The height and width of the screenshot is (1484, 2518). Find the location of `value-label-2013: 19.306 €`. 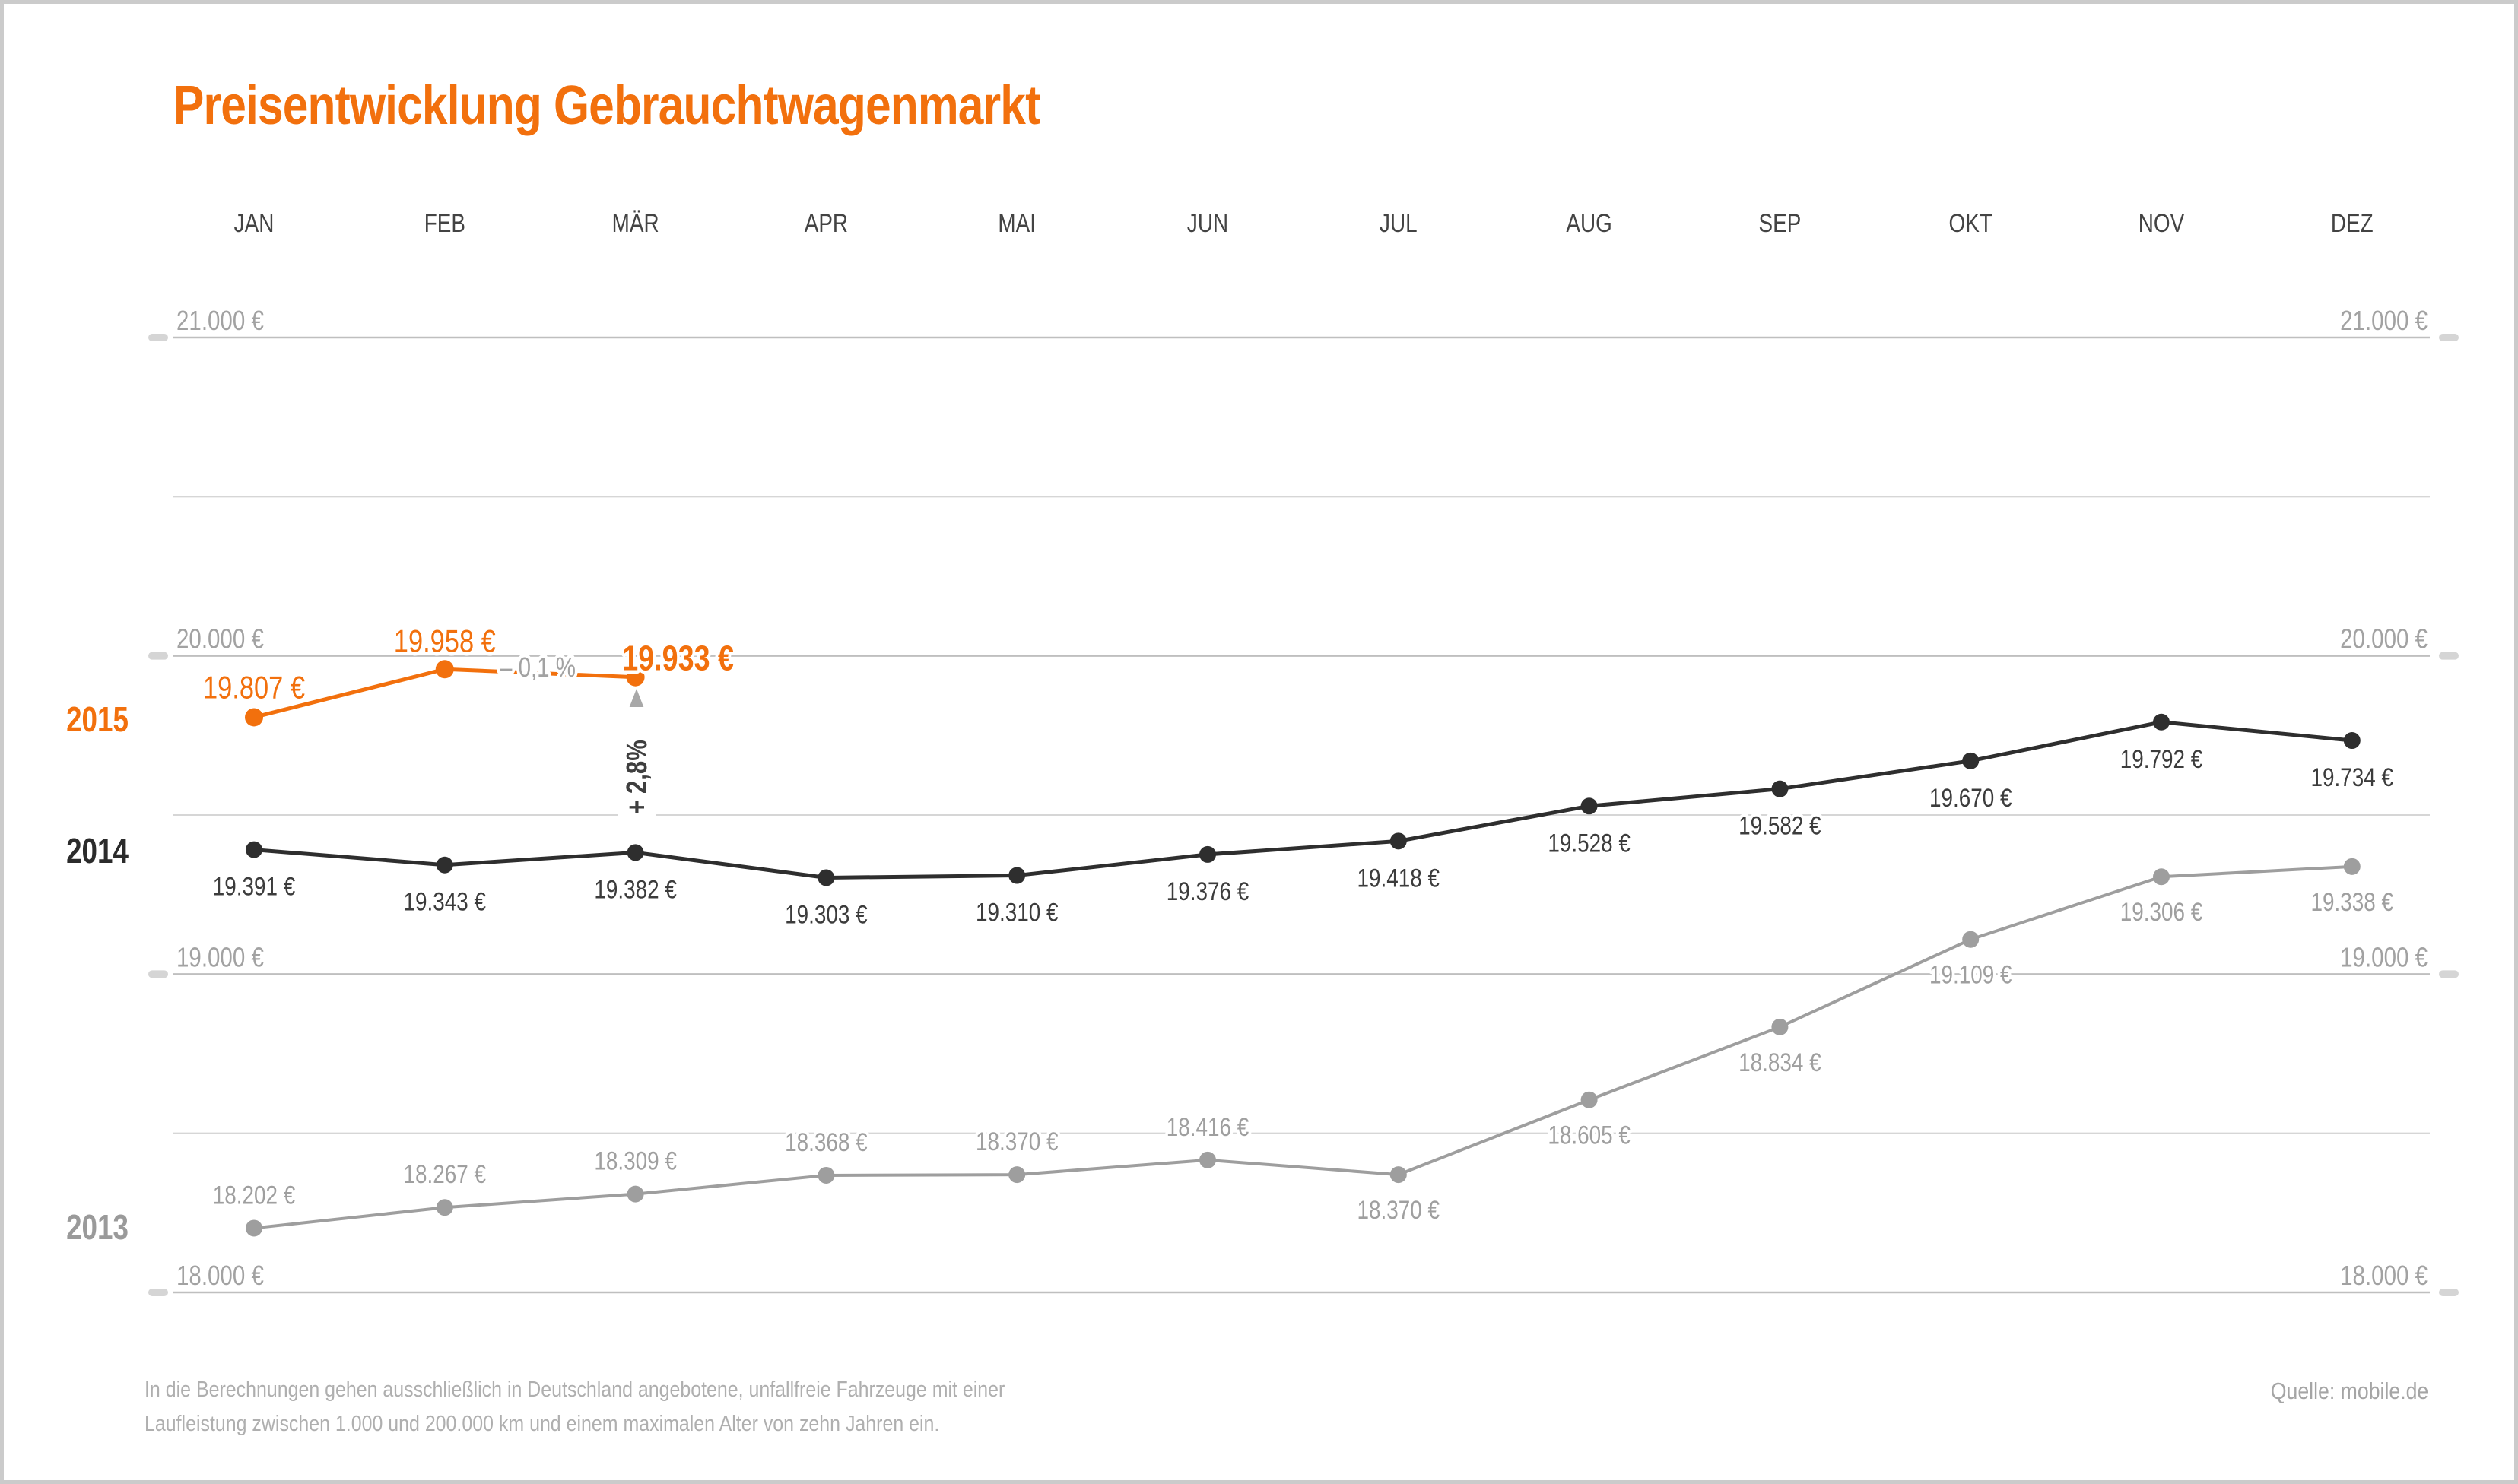

value-label-2013: 19.306 € is located at coordinates (2161, 912).